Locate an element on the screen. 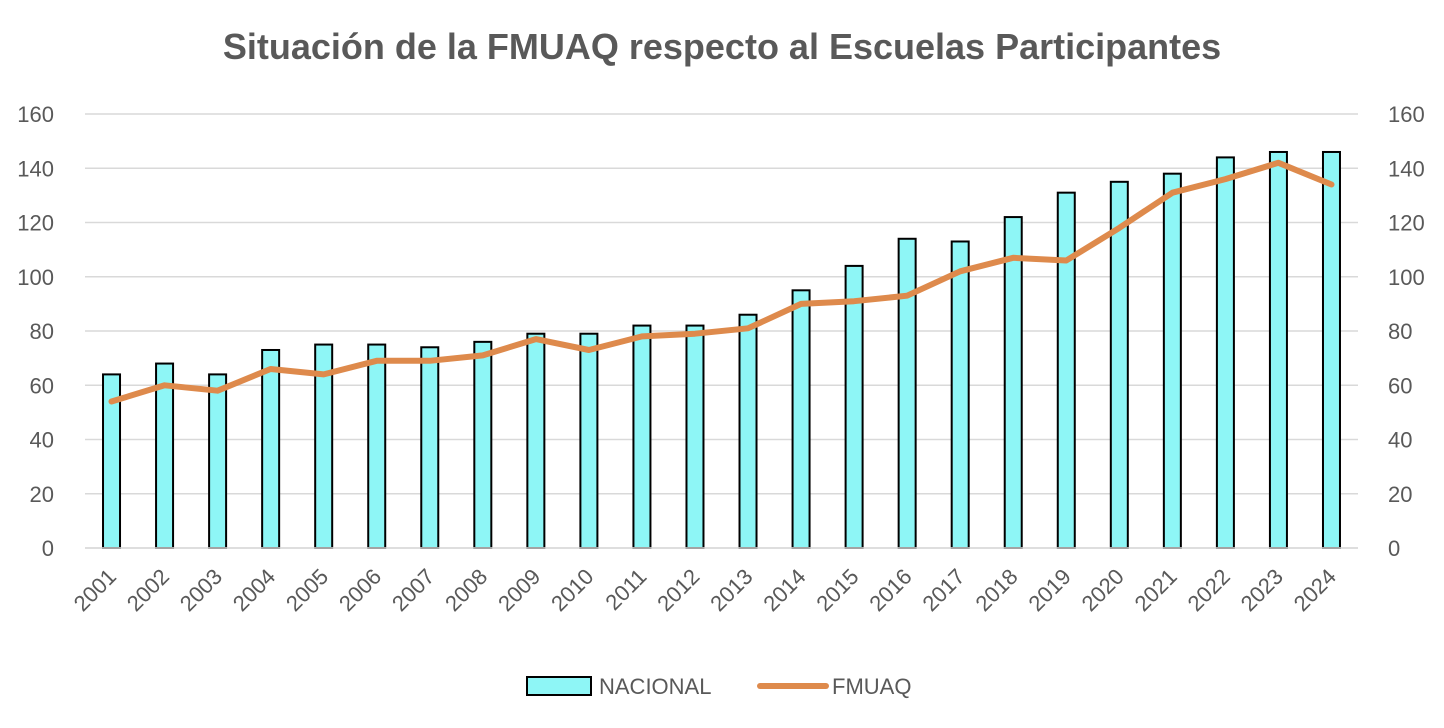  x-tick-label: 2010 is located at coordinates (572, 590).